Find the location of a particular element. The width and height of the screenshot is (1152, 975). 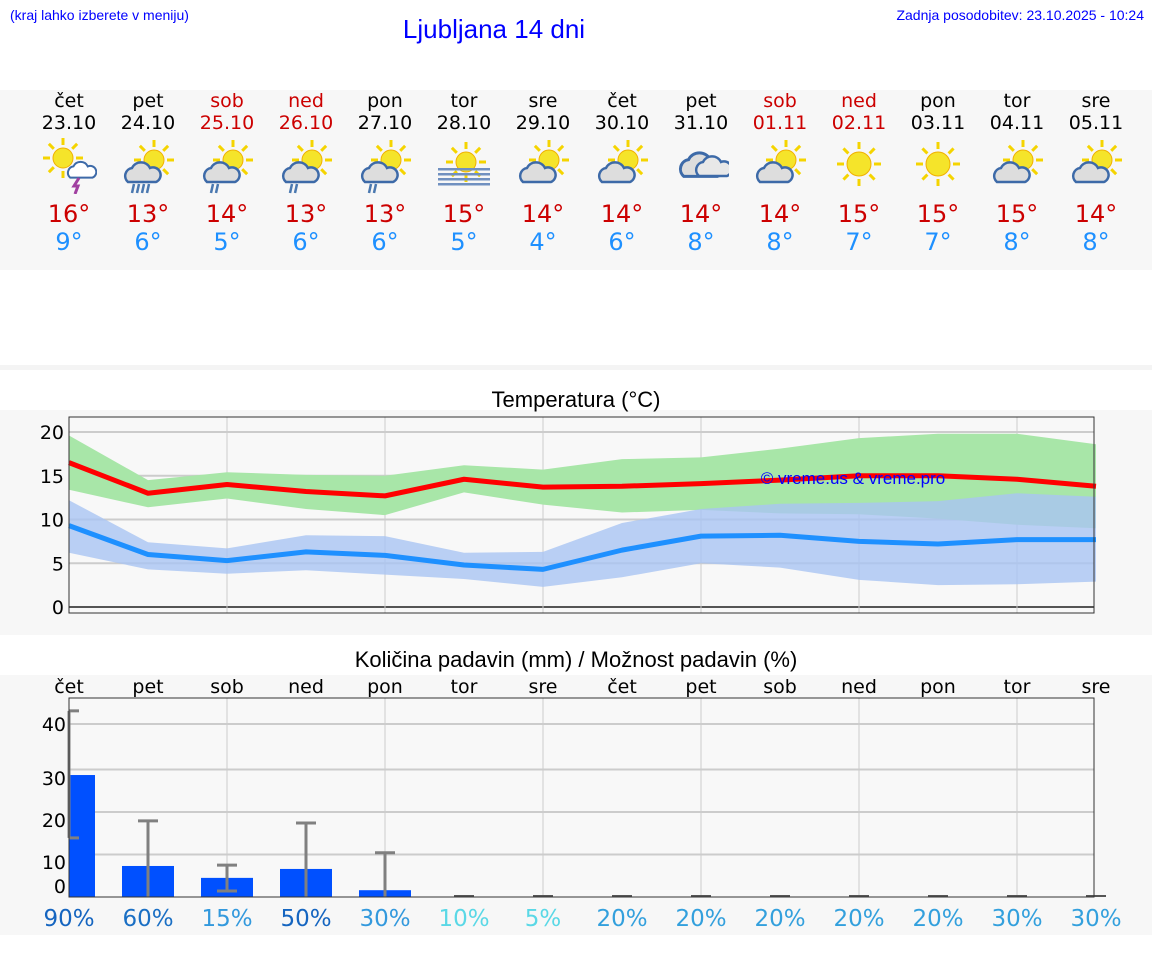

max-temp: 16° is located at coordinates (69, 214).